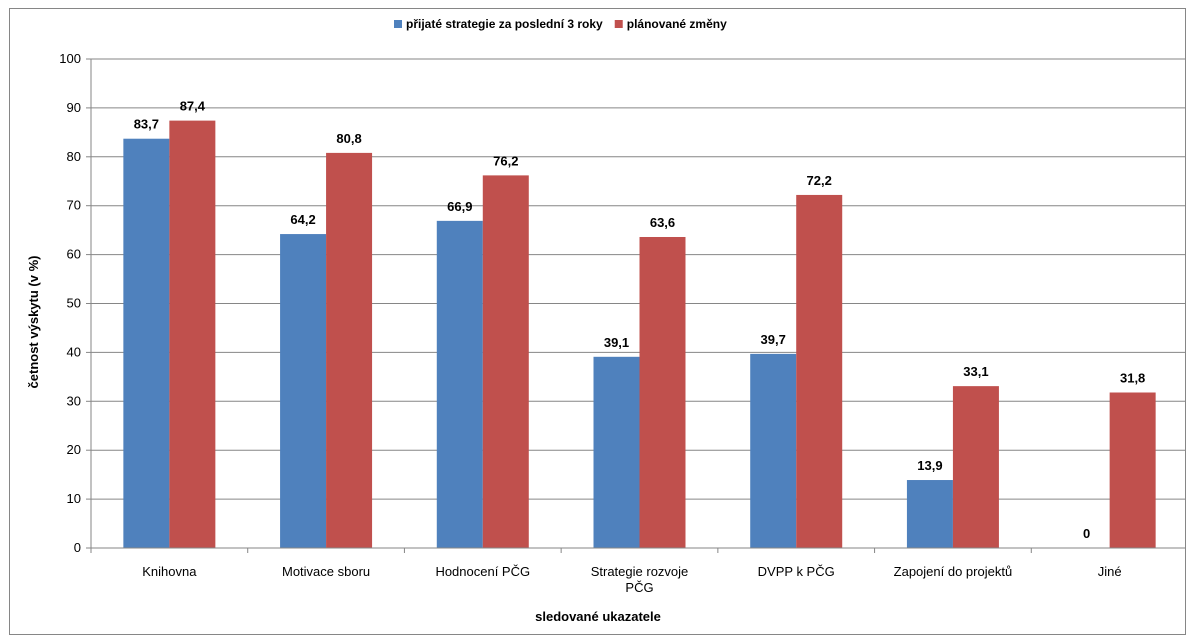 This screenshot has width=1194, height=639. Describe the element at coordinates (975, 371) in the screenshot. I see `data-label: 33,1` at that location.